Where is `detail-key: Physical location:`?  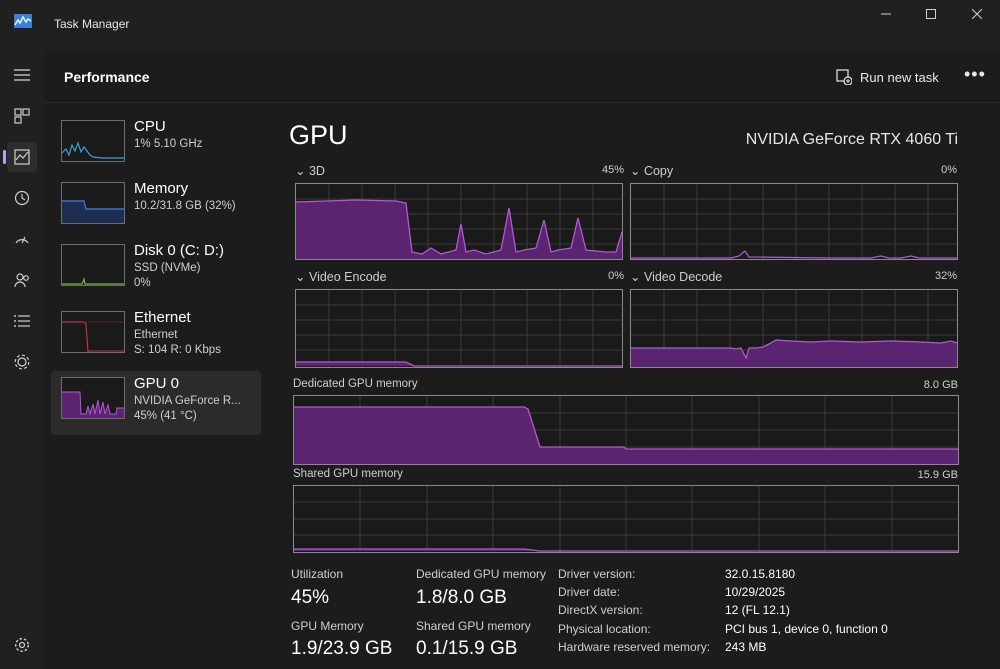 detail-key: Physical location: is located at coordinates (604, 629).